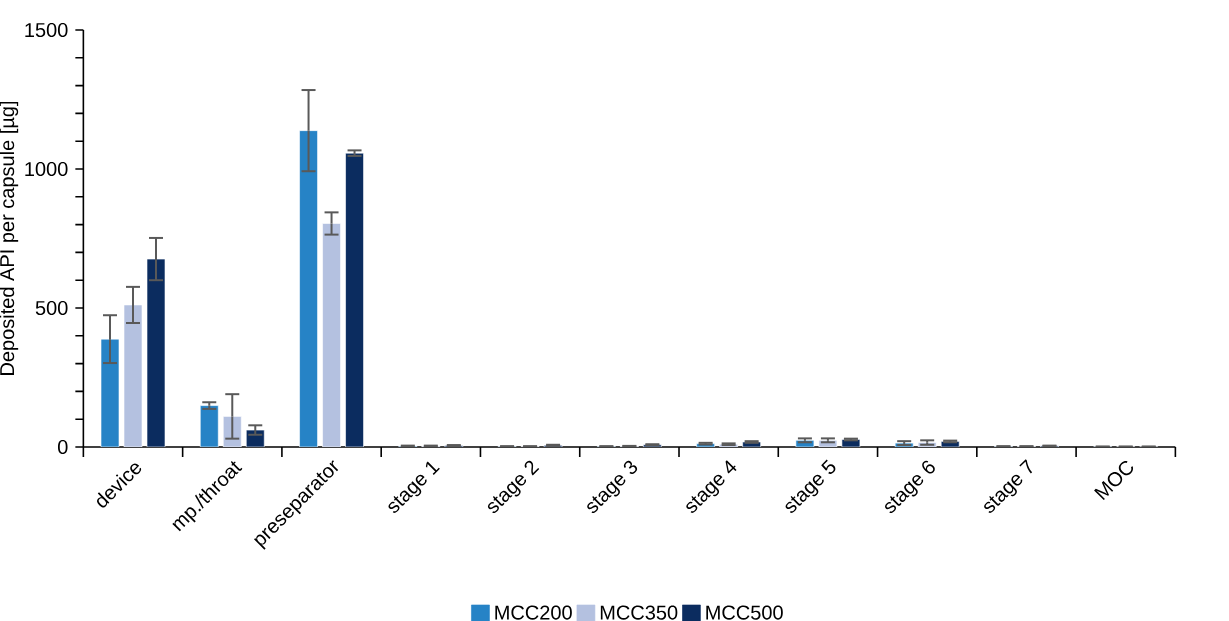  What do you see at coordinates (62, 447) in the screenshot?
I see `y-tick-label: 0` at bounding box center [62, 447].